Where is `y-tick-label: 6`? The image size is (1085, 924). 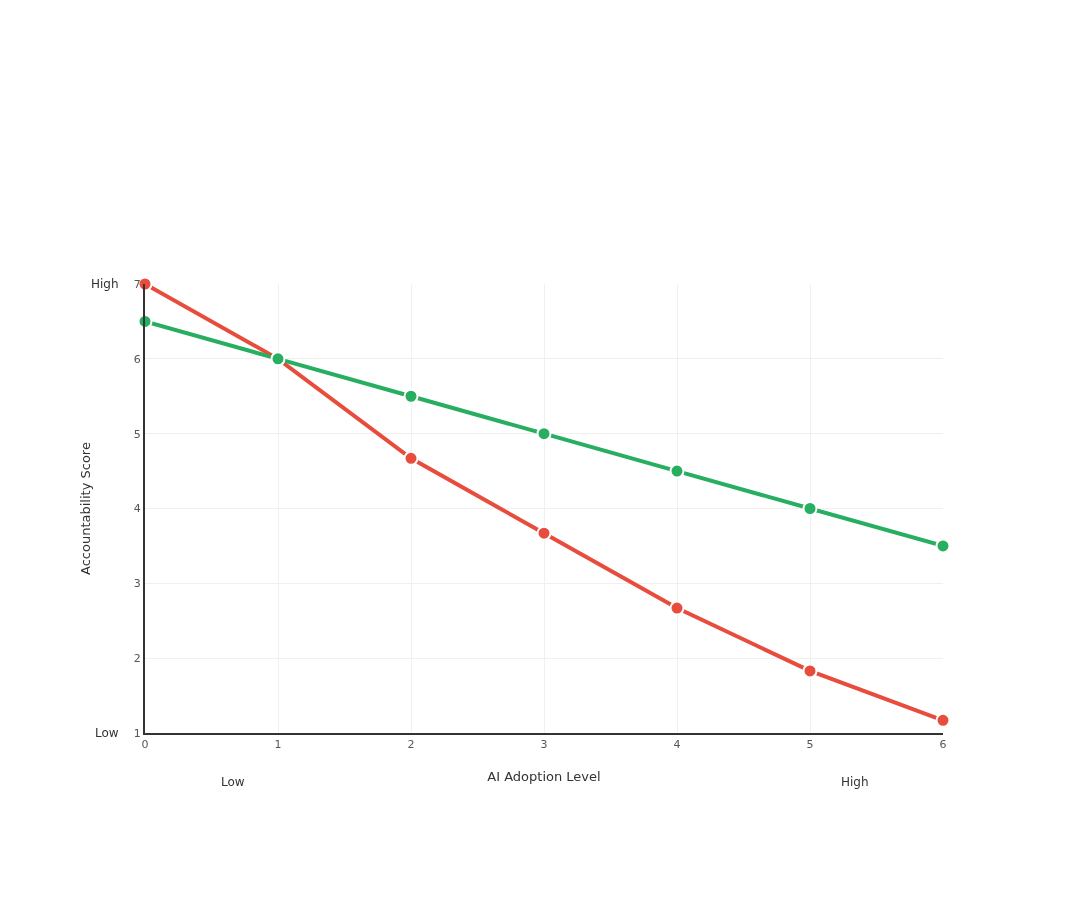 y-tick-label: 6 is located at coordinates (137, 359).